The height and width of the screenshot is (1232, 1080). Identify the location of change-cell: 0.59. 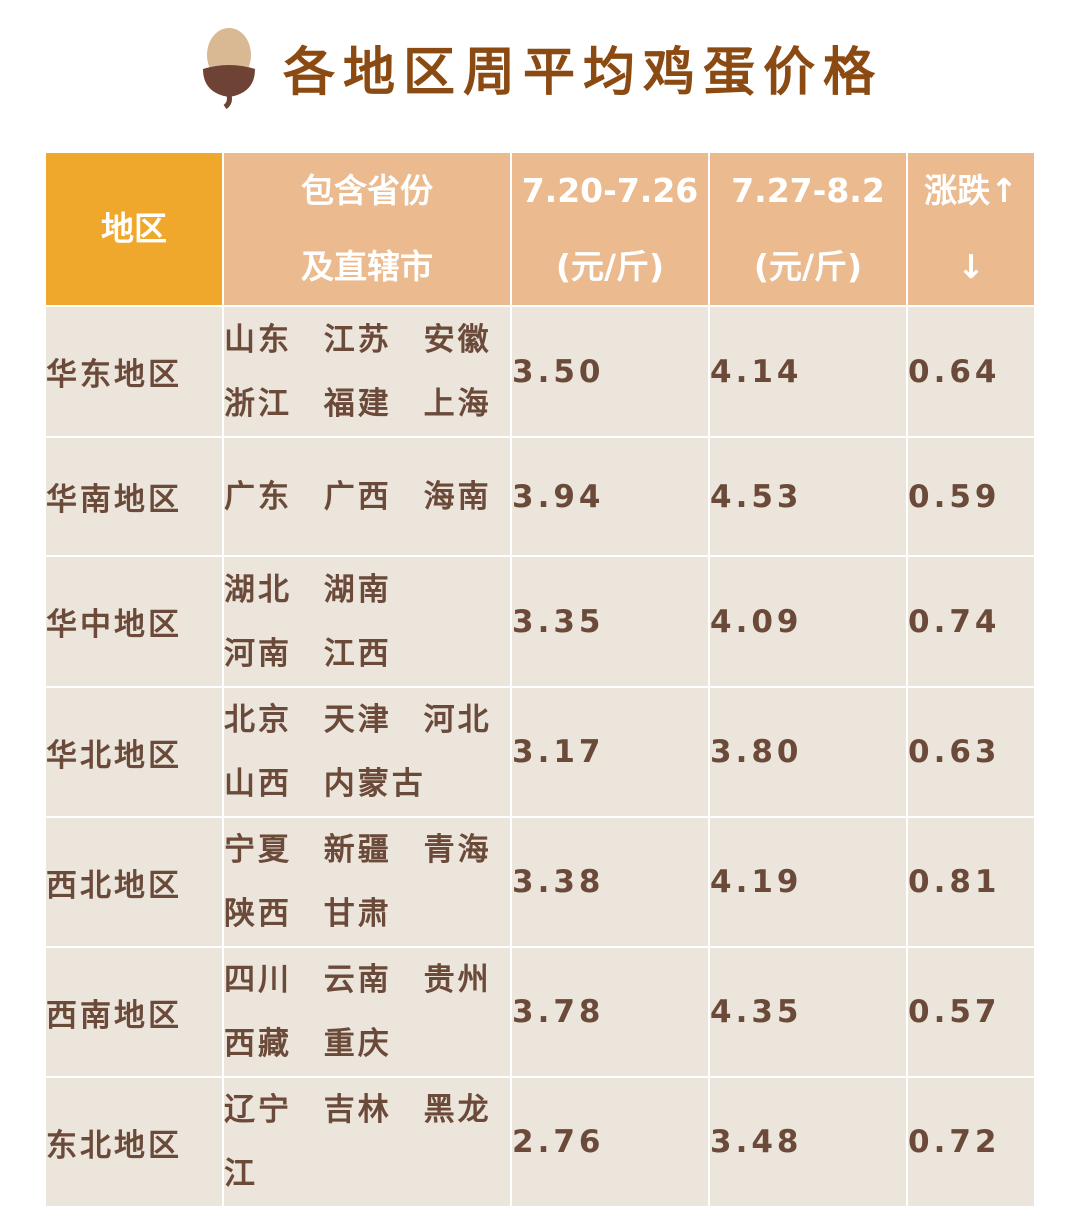
(971, 496).